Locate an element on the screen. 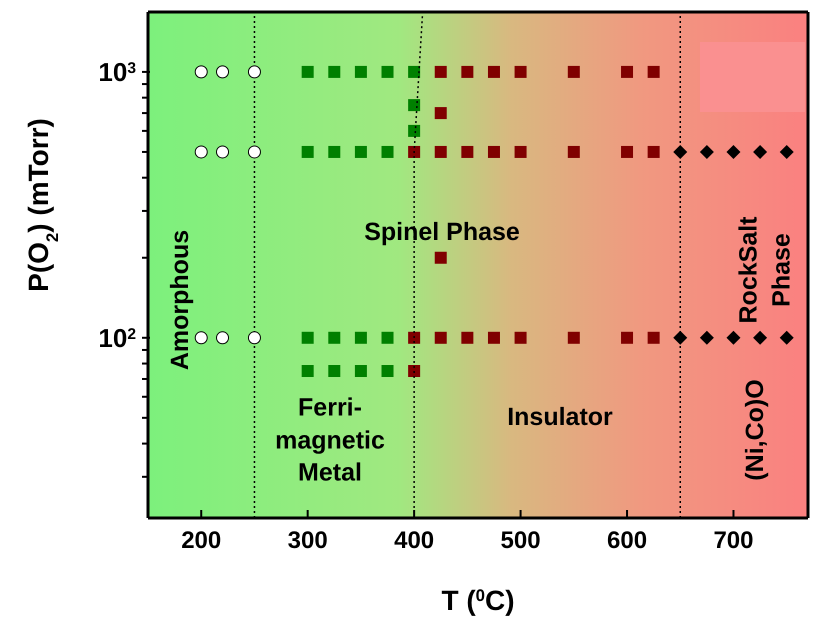 The image size is (817, 626). annotation: Spinel Phase is located at coordinates (442, 232).